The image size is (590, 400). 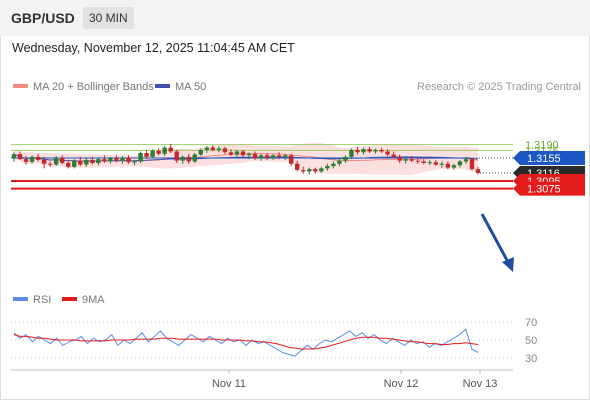 I want to click on forecast-arrow, so click(x=497, y=242).